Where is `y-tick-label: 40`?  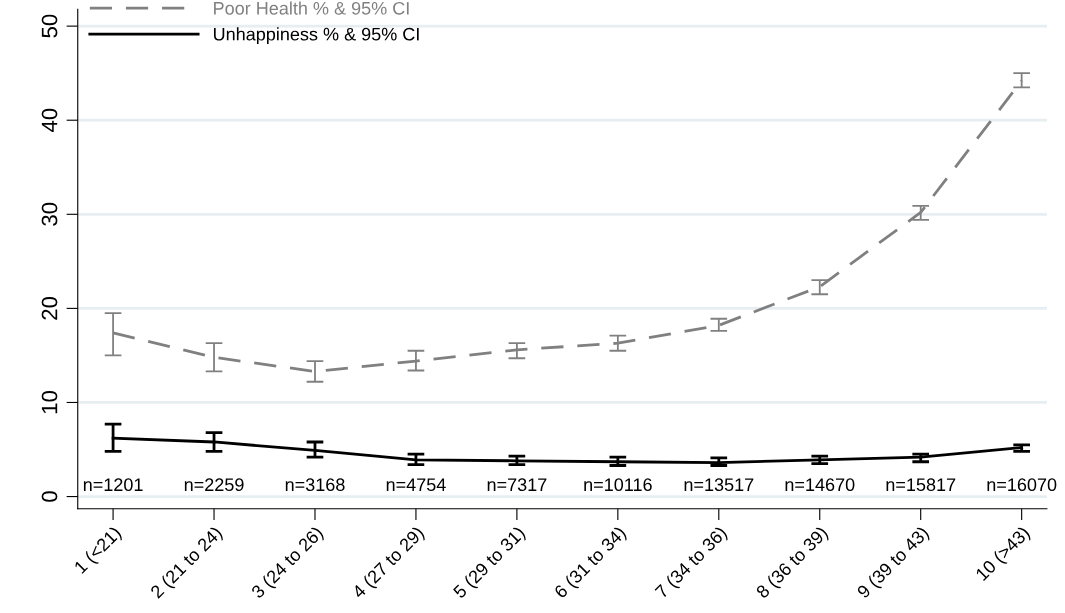 y-tick-label: 40 is located at coordinates (49, 120).